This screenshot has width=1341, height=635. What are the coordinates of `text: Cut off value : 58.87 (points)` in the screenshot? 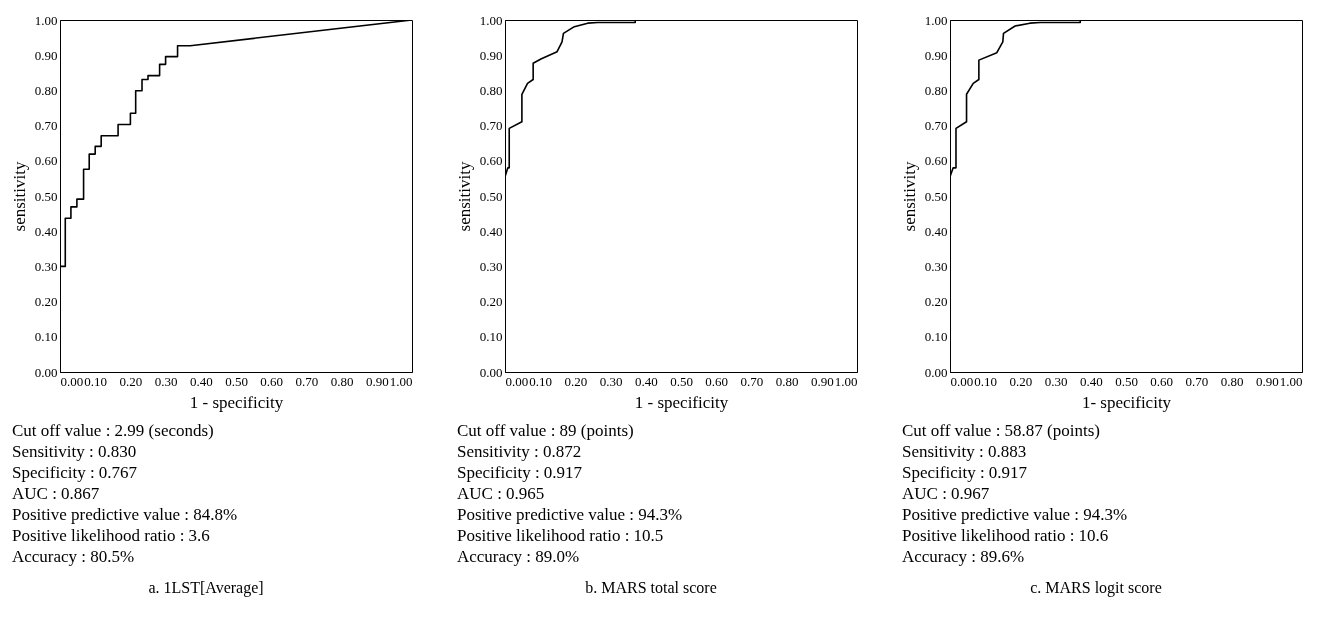 It's located at (1001, 430).